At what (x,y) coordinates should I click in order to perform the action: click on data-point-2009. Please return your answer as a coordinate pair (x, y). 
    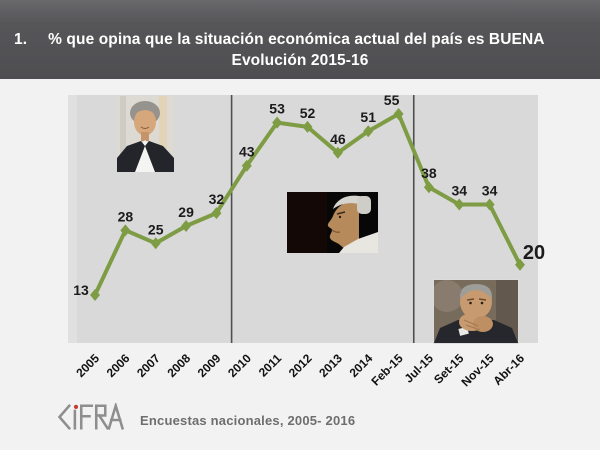
    Looking at the image, I should click on (216, 213).